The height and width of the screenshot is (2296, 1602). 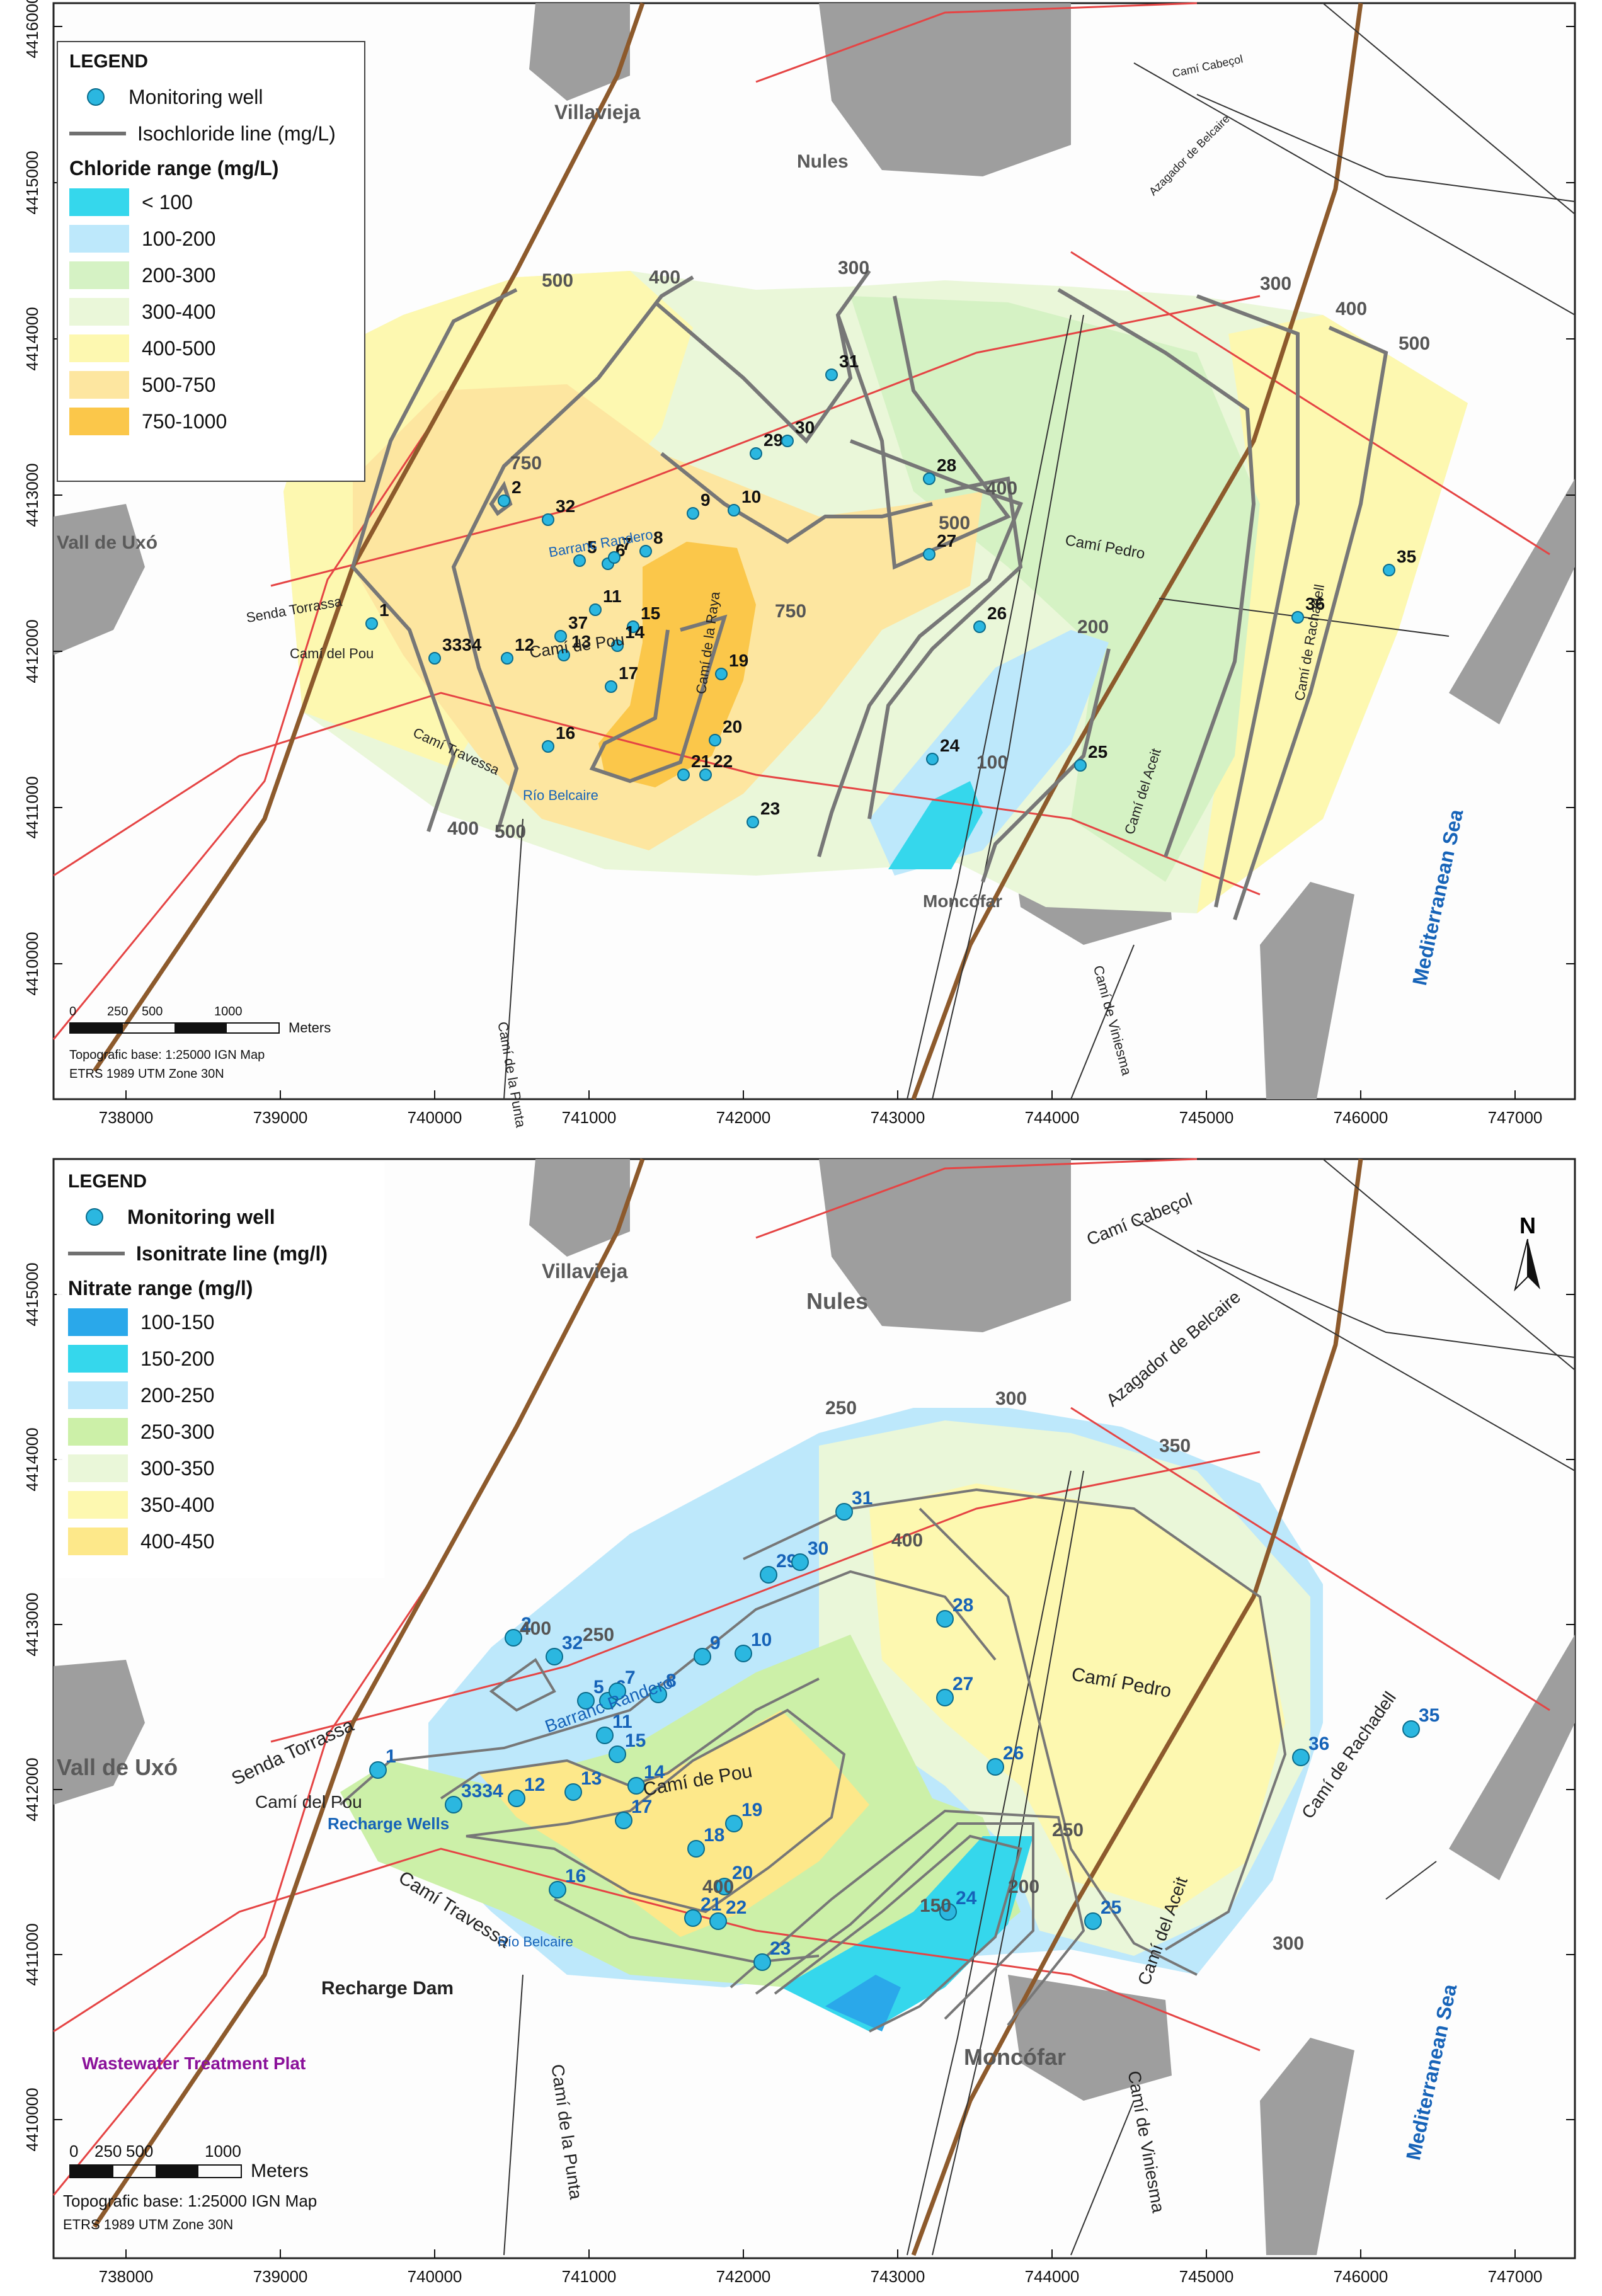 I want to click on well-label: 11, so click(x=612, y=596).